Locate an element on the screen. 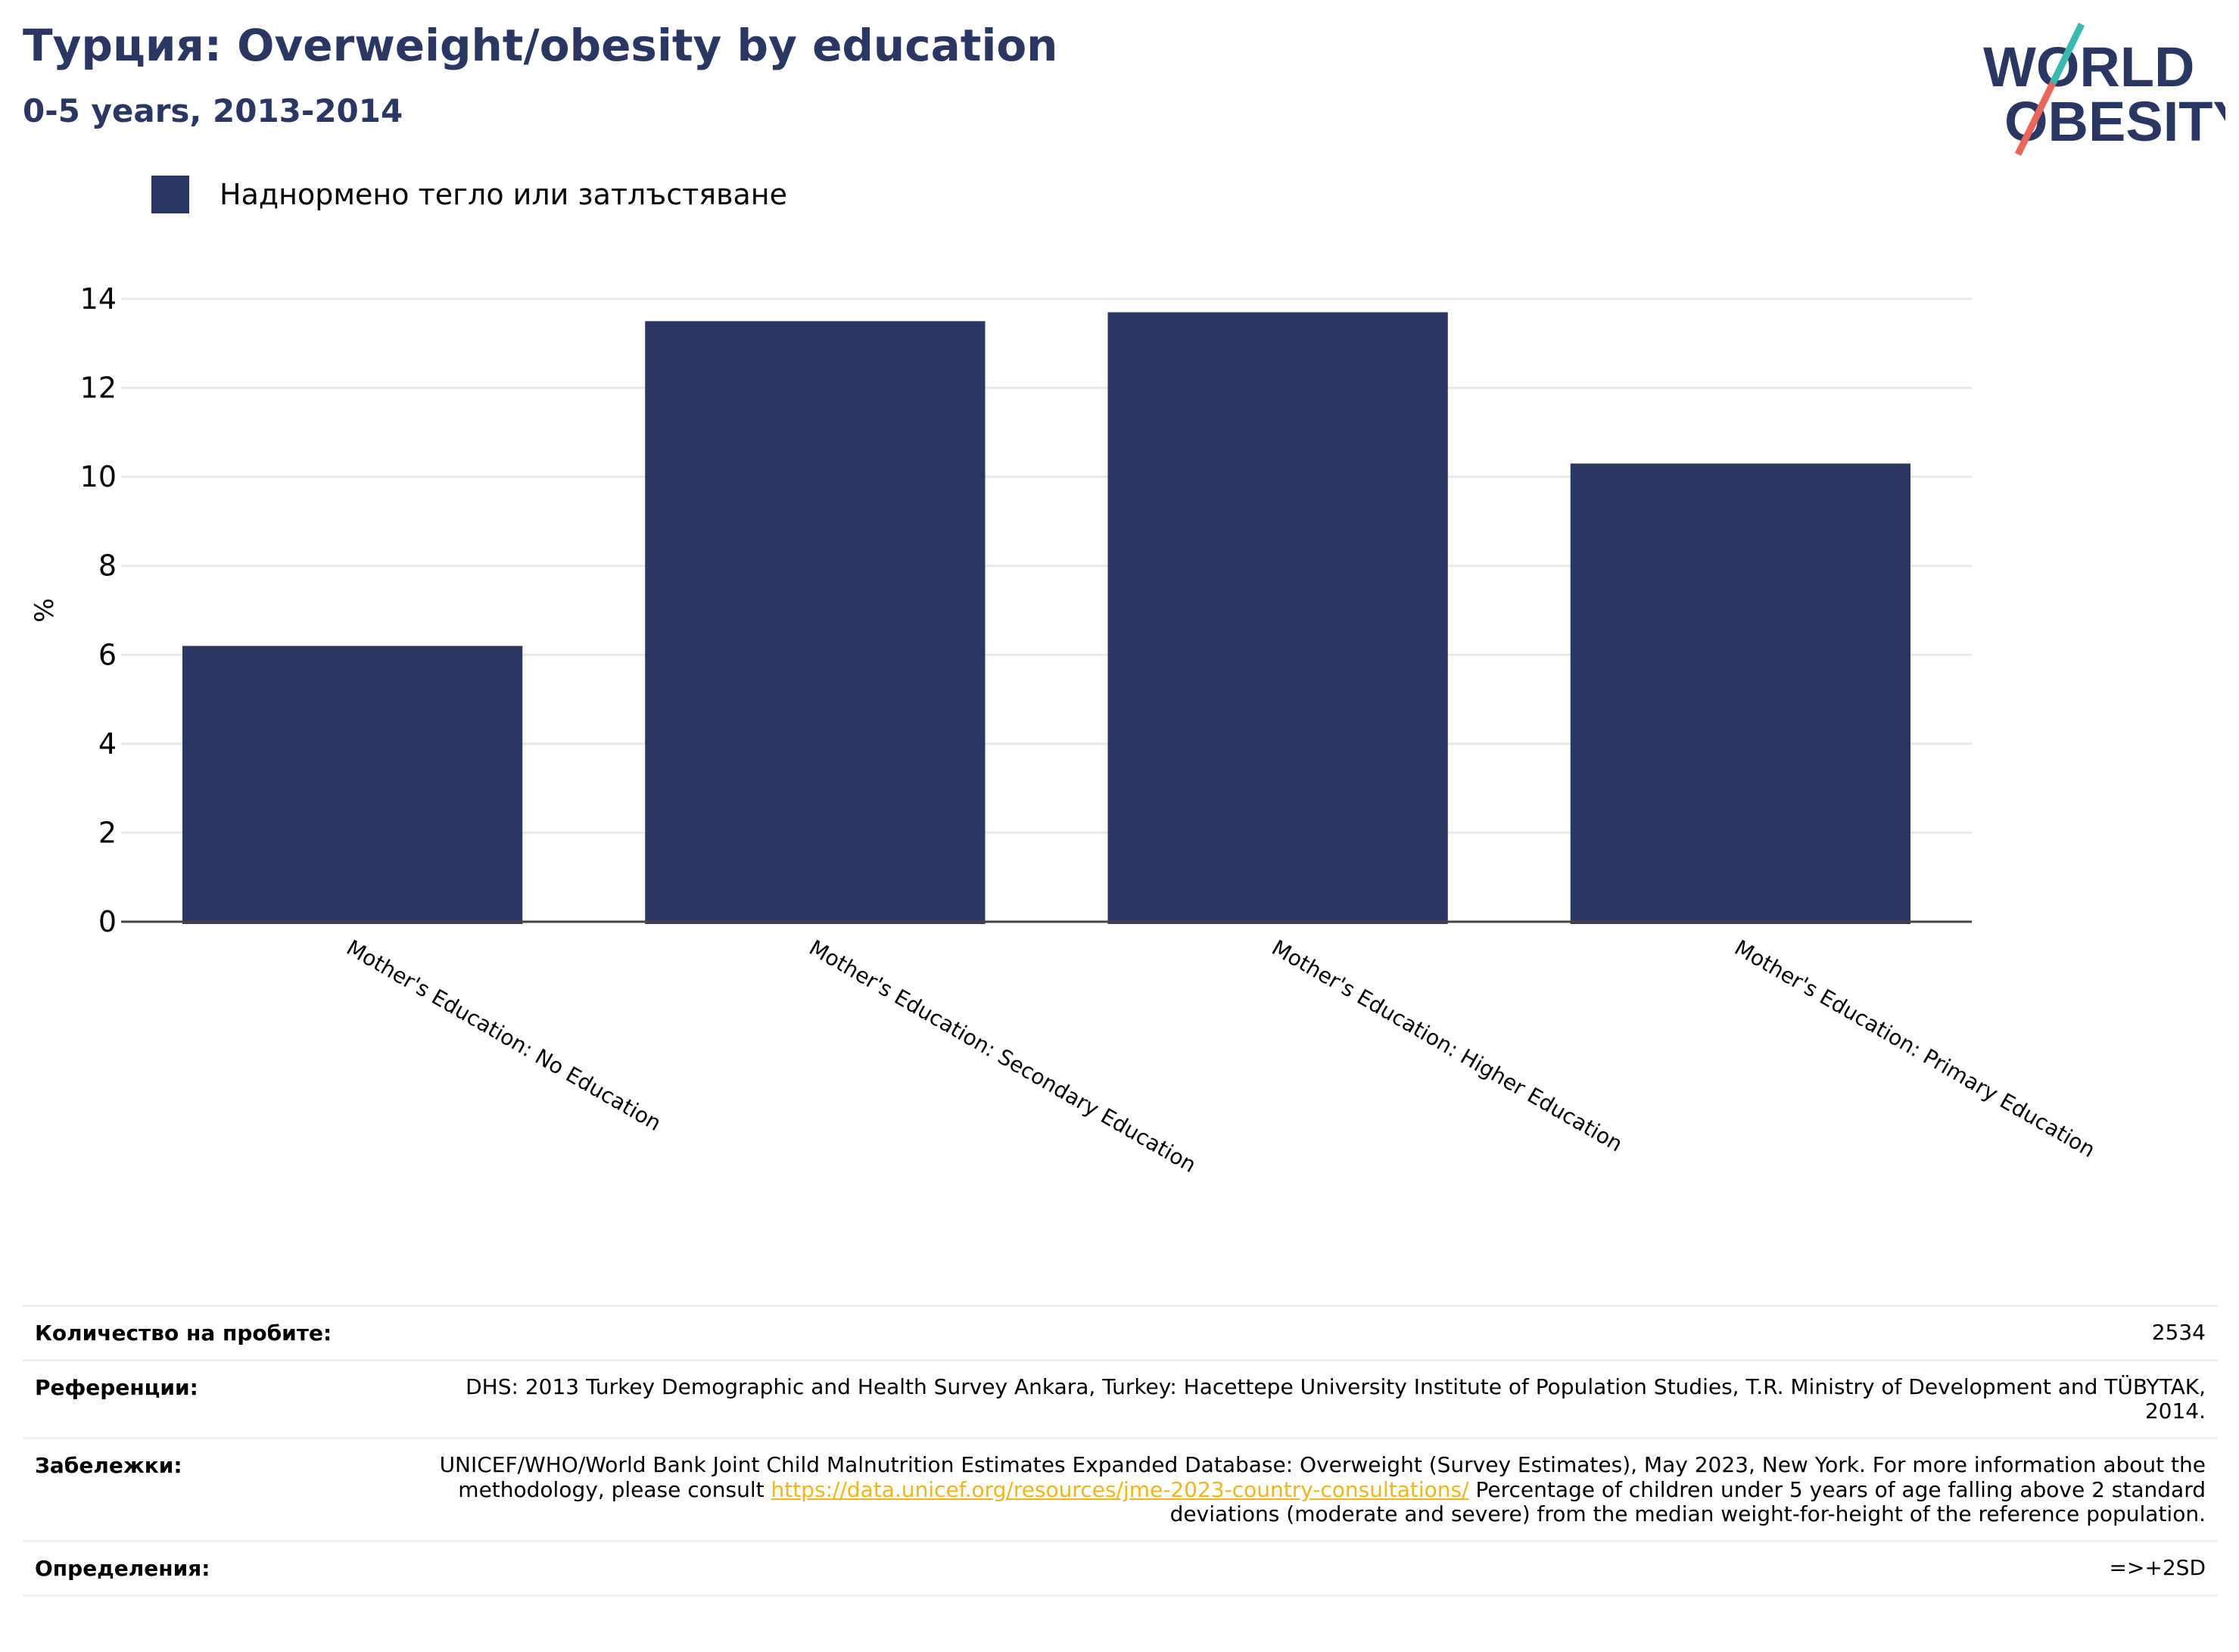 Image resolution: width=2239 pixels, height=1652 pixels. y-tick-label: 12 is located at coordinates (99, 388).